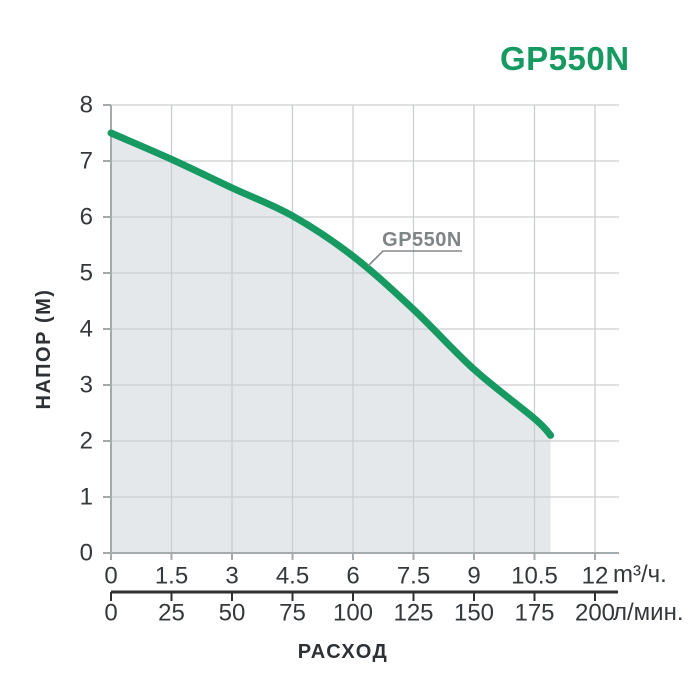  I want to click on x-tick-label-secondary: 50, so click(232, 613).